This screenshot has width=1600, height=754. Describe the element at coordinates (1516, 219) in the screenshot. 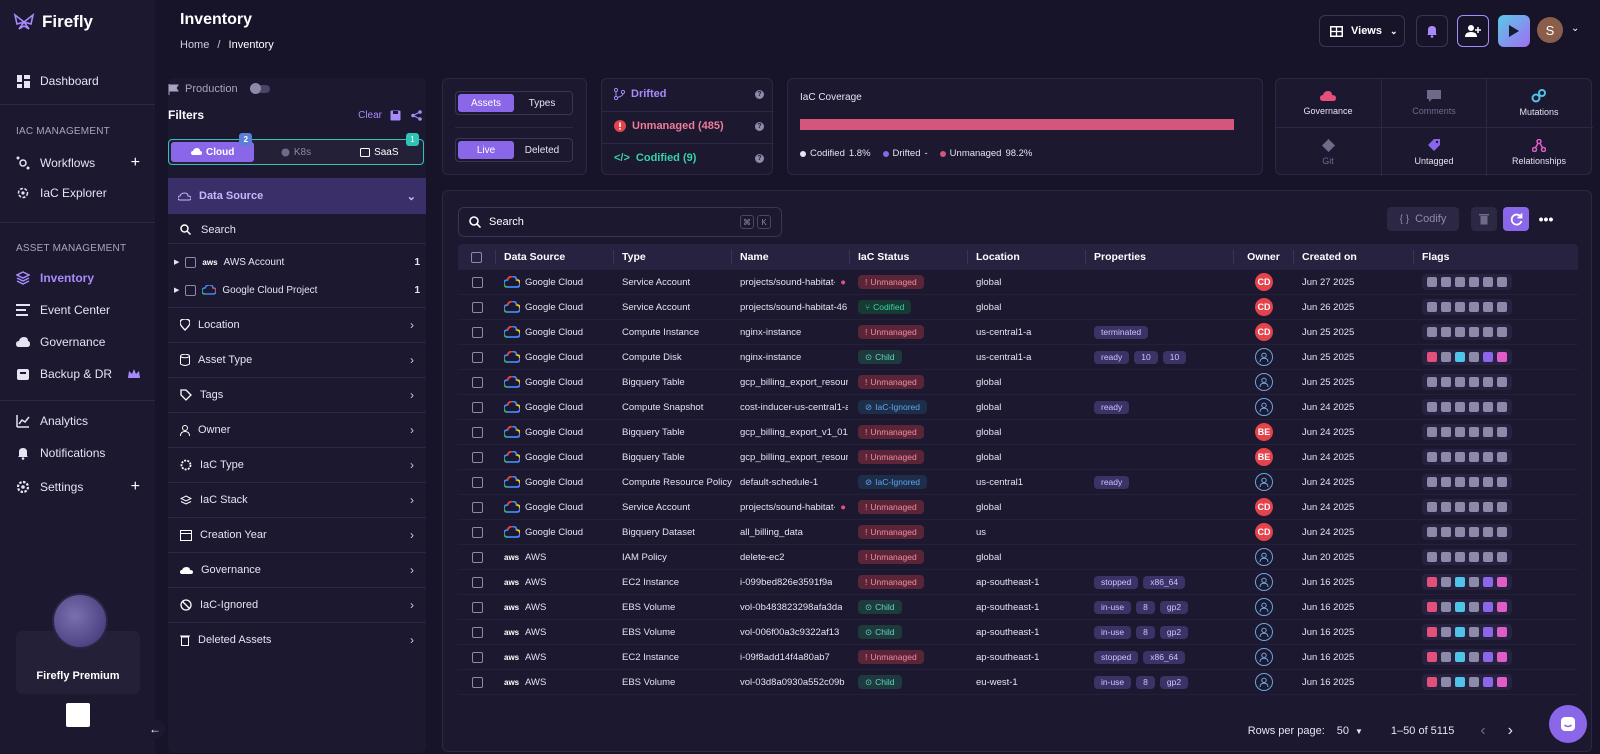

I see `refresh-button` at that location.